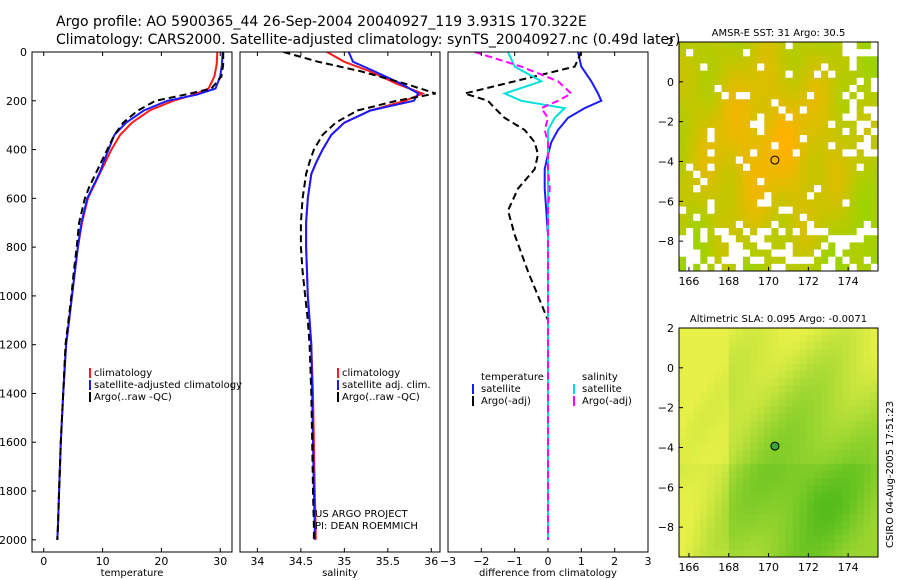 The height and width of the screenshot is (580, 900). What do you see at coordinates (548, 573) in the screenshot?
I see `x-axis-label: difference from climatology` at bounding box center [548, 573].